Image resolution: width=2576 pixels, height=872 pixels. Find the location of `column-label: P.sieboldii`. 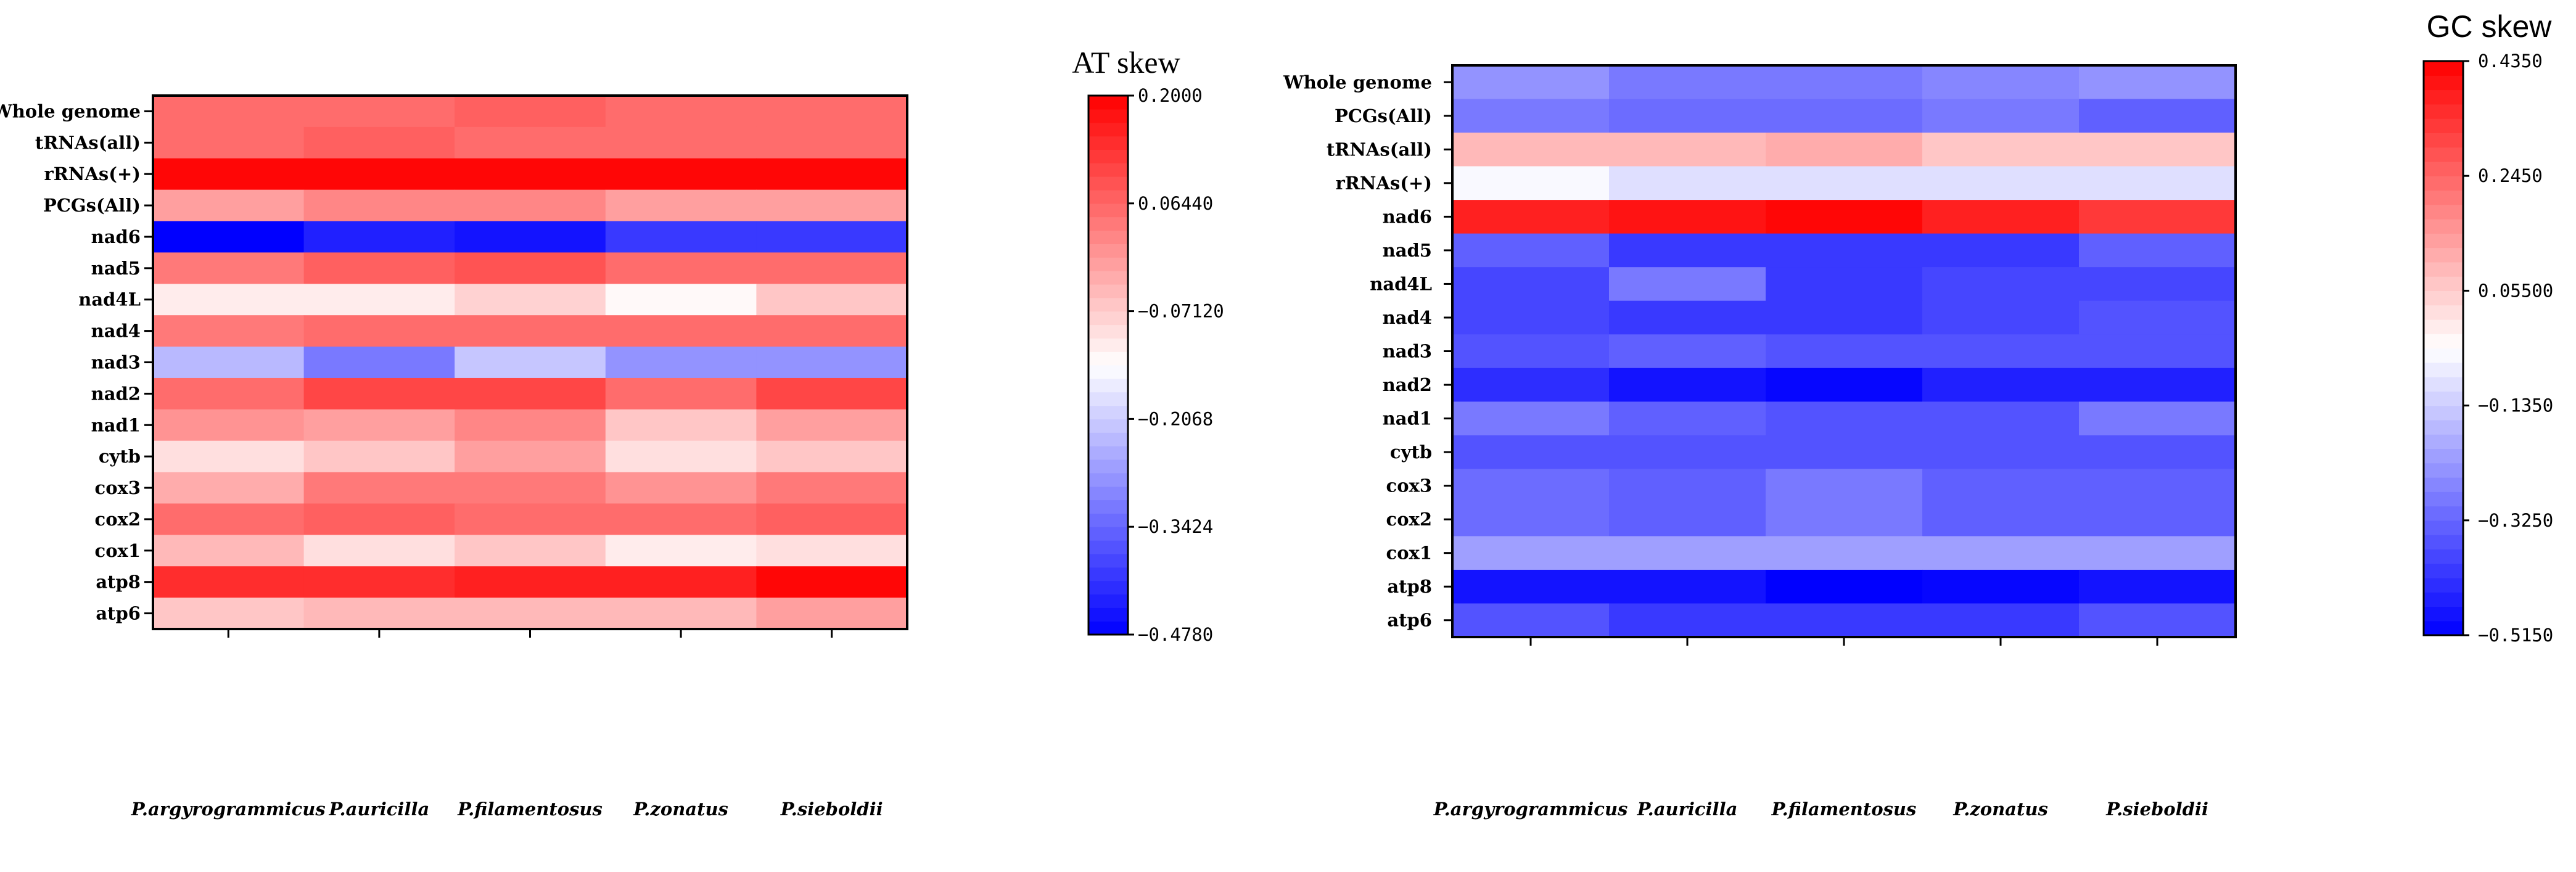

column-label: P.sieboldii is located at coordinates (831, 809).